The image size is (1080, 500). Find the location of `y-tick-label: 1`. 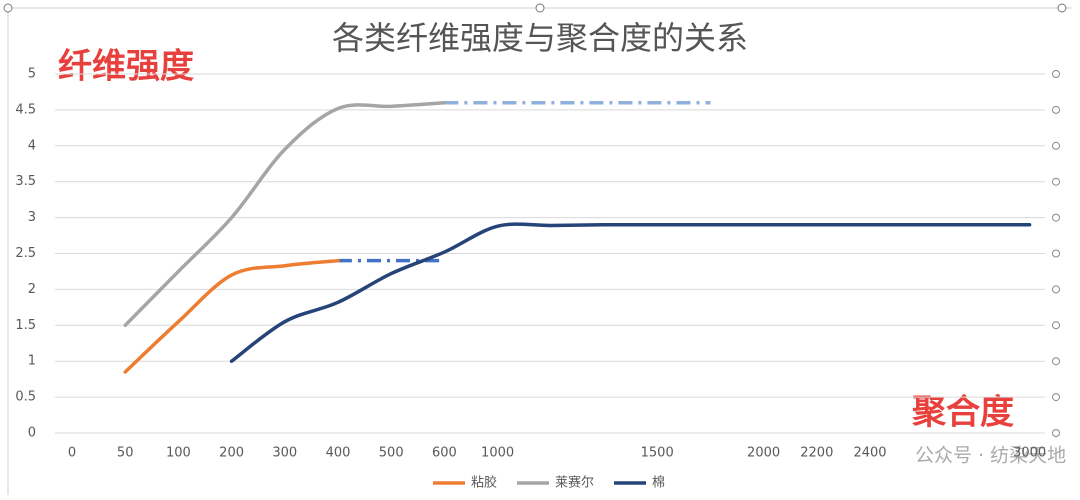

y-tick-label: 1 is located at coordinates (32, 361).